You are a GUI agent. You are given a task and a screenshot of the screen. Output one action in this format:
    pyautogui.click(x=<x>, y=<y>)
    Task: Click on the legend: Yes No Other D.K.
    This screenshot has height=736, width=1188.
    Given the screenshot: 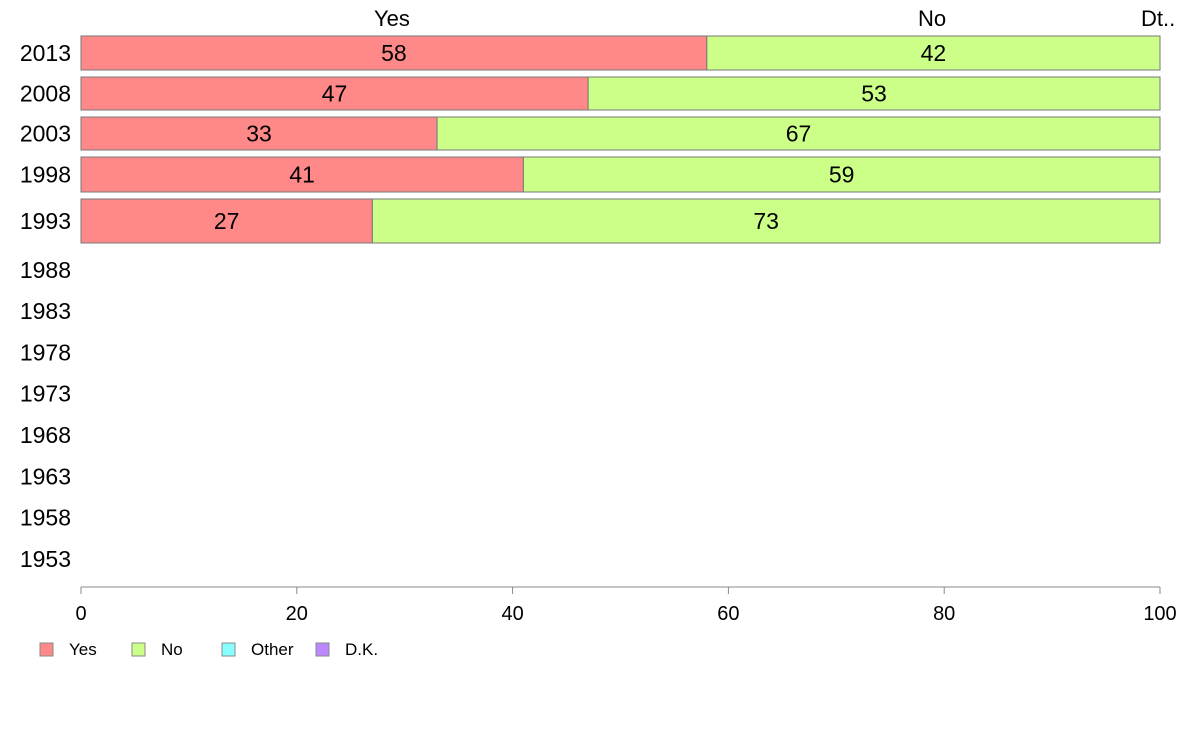 What is the action you would take?
    pyautogui.click(x=208, y=649)
    